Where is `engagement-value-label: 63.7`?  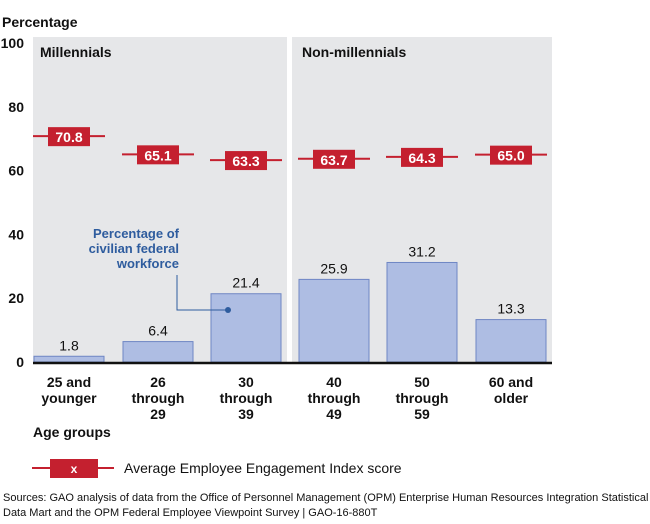
engagement-value-label: 63.7 is located at coordinates (333, 160).